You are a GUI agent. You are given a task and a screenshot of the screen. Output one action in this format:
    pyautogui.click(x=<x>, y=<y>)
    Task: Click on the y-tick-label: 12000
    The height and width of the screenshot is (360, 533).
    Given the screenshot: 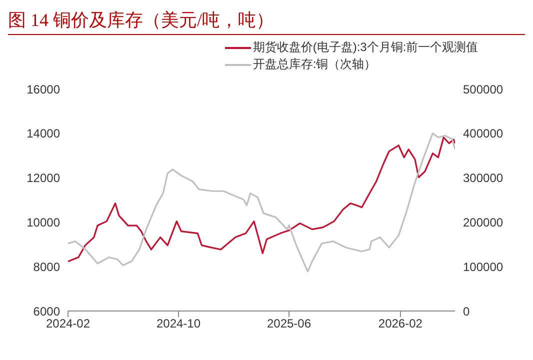 What is the action you would take?
    pyautogui.click(x=43, y=178)
    